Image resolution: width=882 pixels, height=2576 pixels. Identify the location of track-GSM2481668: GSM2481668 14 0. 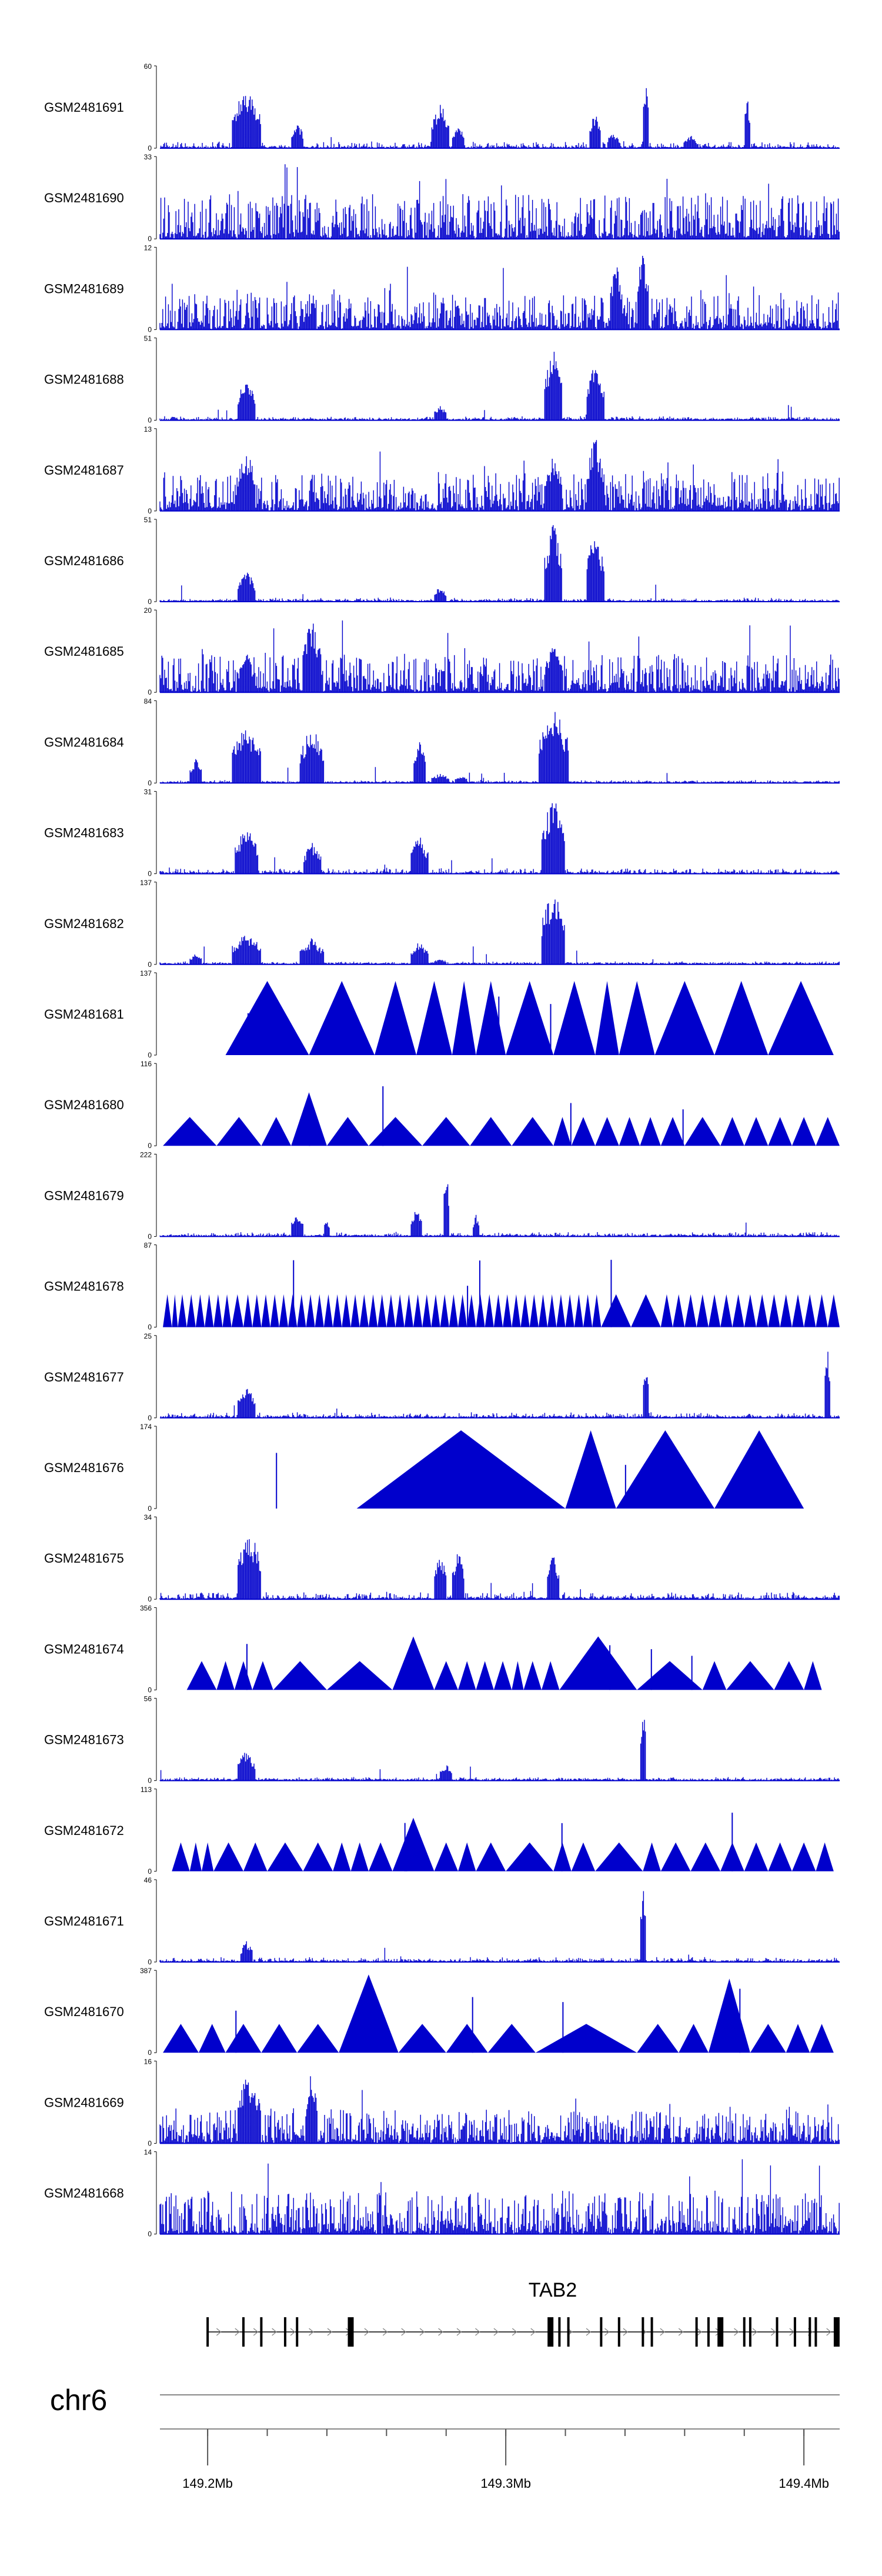
(442, 2193).